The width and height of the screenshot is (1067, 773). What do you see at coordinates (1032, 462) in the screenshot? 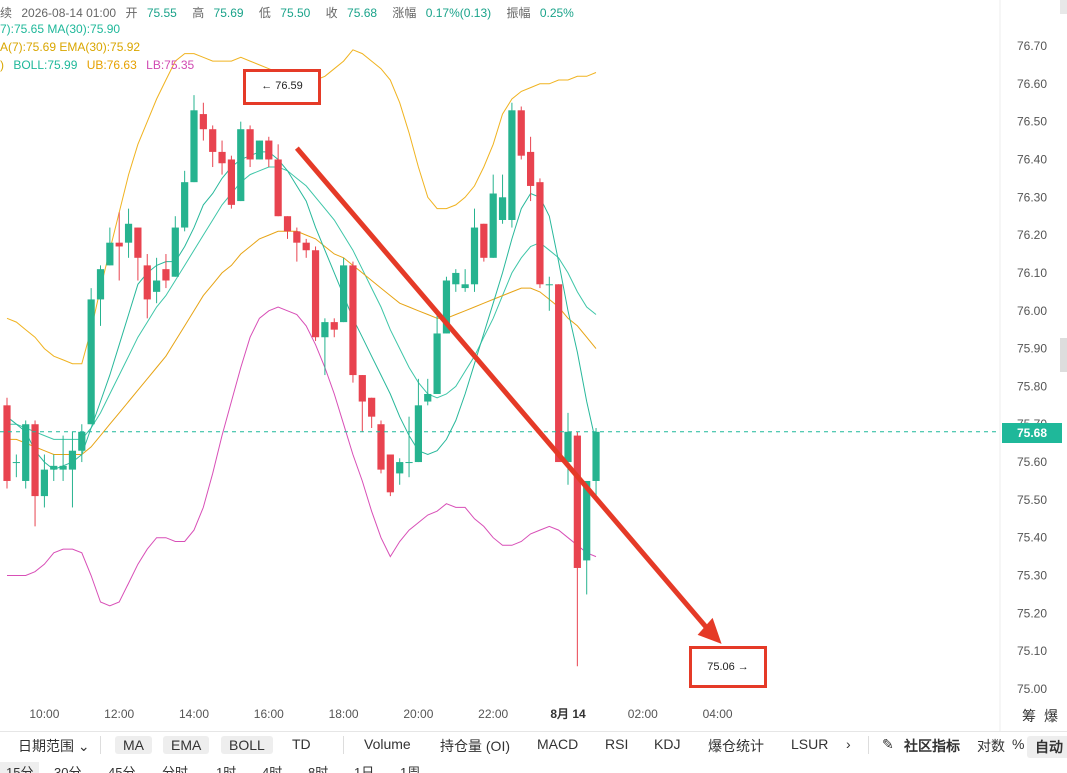
I see `y-tick-label: 75.60` at bounding box center [1032, 462].